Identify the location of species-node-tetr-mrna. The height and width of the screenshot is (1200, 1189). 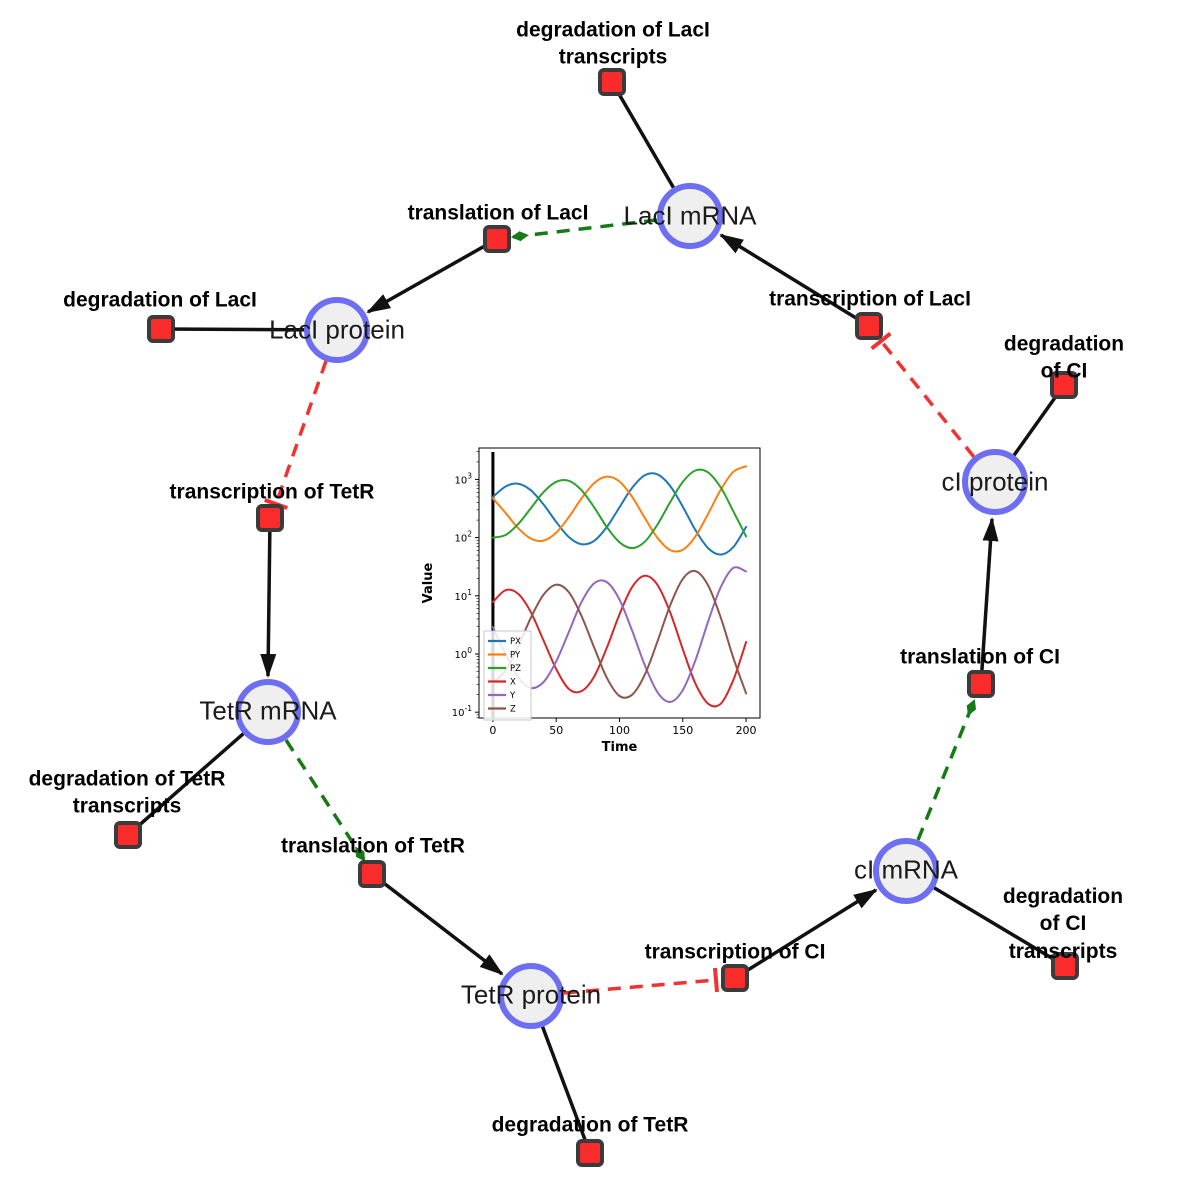
(268, 712).